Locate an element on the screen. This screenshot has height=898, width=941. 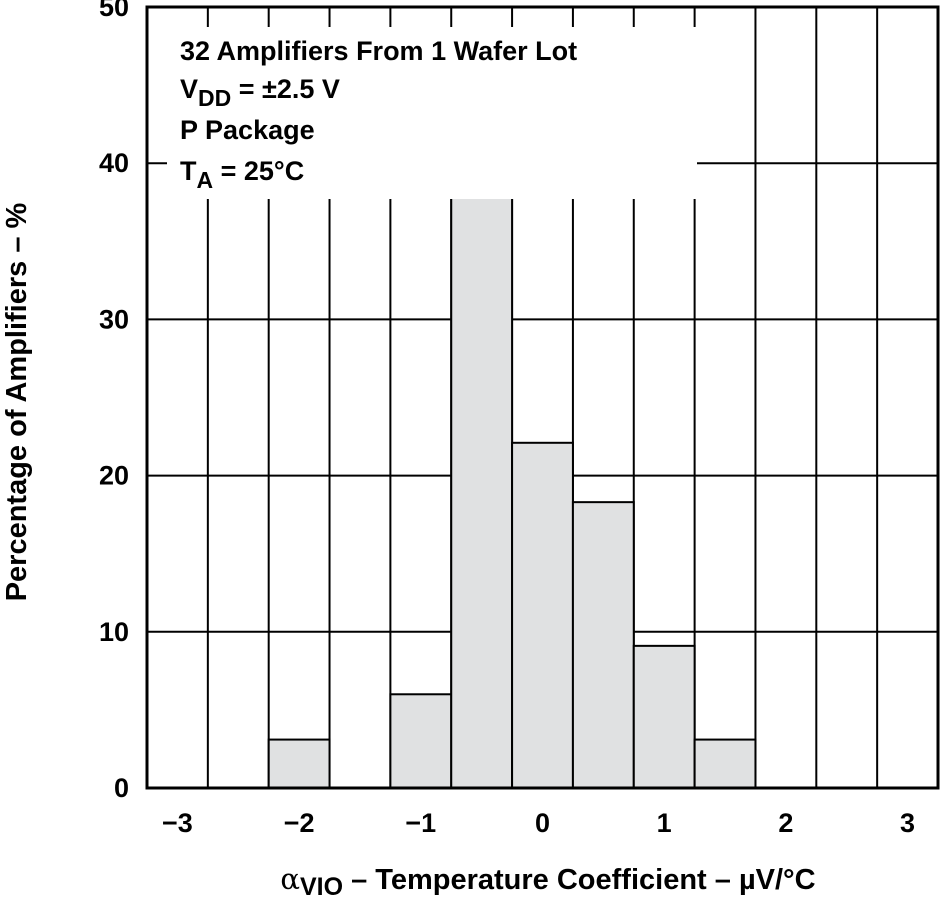
x-tick-label: 3 is located at coordinates (907, 823).